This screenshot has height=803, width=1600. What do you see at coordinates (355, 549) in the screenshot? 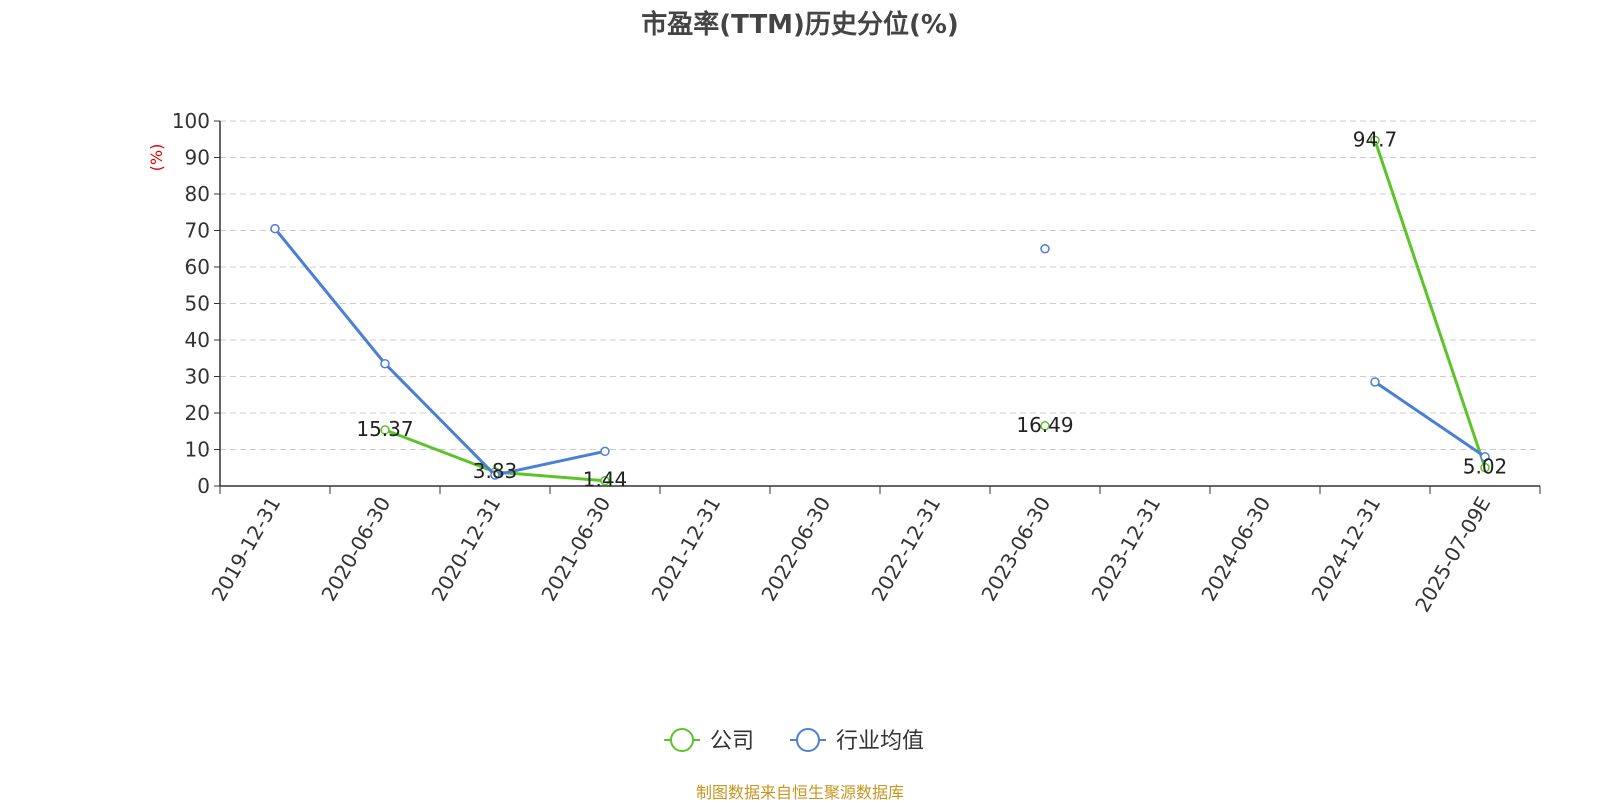
I see `x-tick-label: 2020-06-30` at bounding box center [355, 549].